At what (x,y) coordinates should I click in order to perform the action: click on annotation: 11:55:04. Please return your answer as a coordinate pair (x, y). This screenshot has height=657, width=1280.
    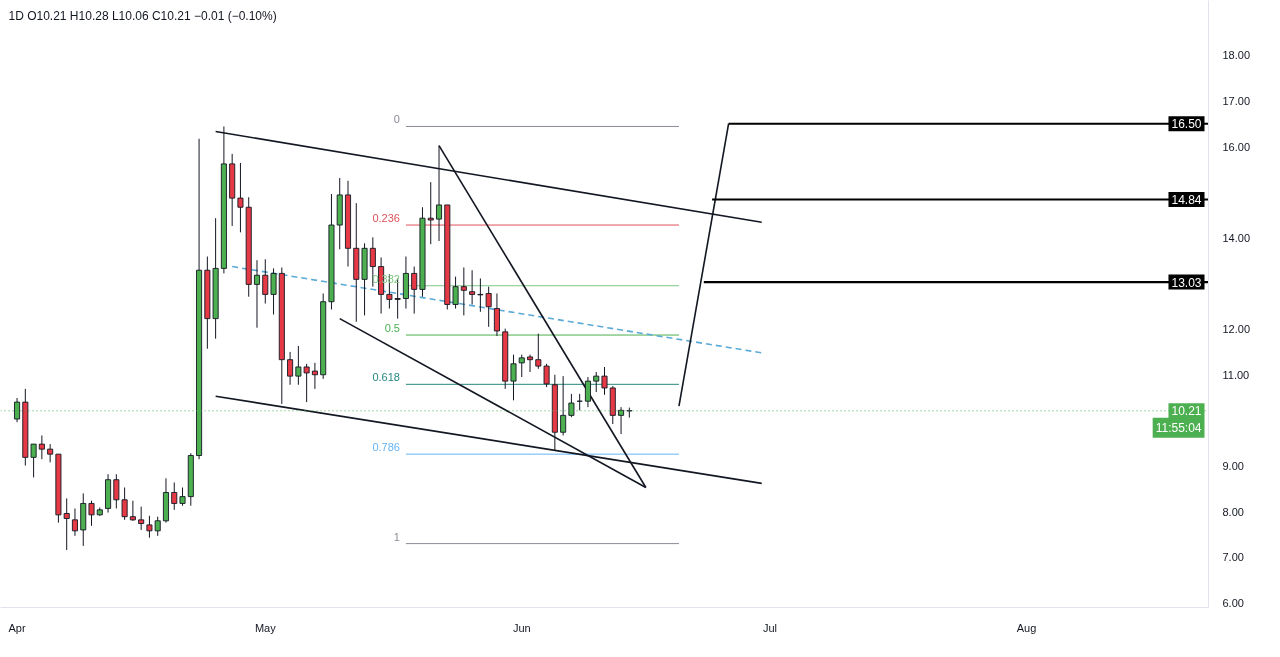
    Looking at the image, I should click on (1178, 427).